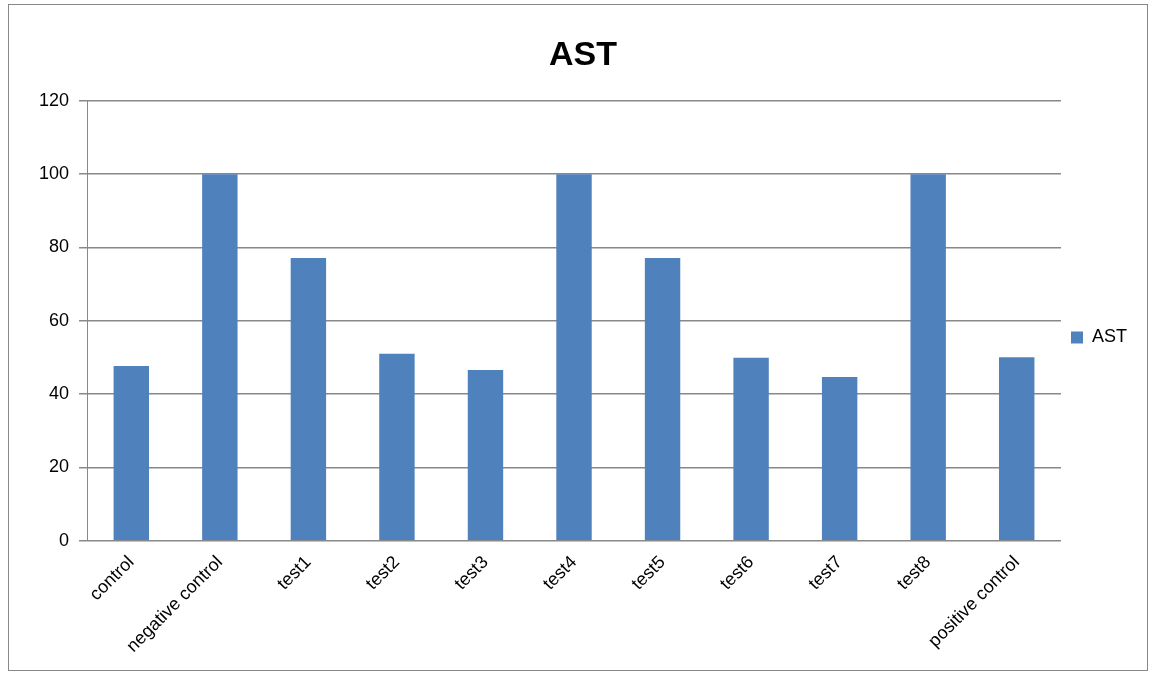 The width and height of the screenshot is (1156, 677). I want to click on y-tick-label: 0, so click(64, 539).